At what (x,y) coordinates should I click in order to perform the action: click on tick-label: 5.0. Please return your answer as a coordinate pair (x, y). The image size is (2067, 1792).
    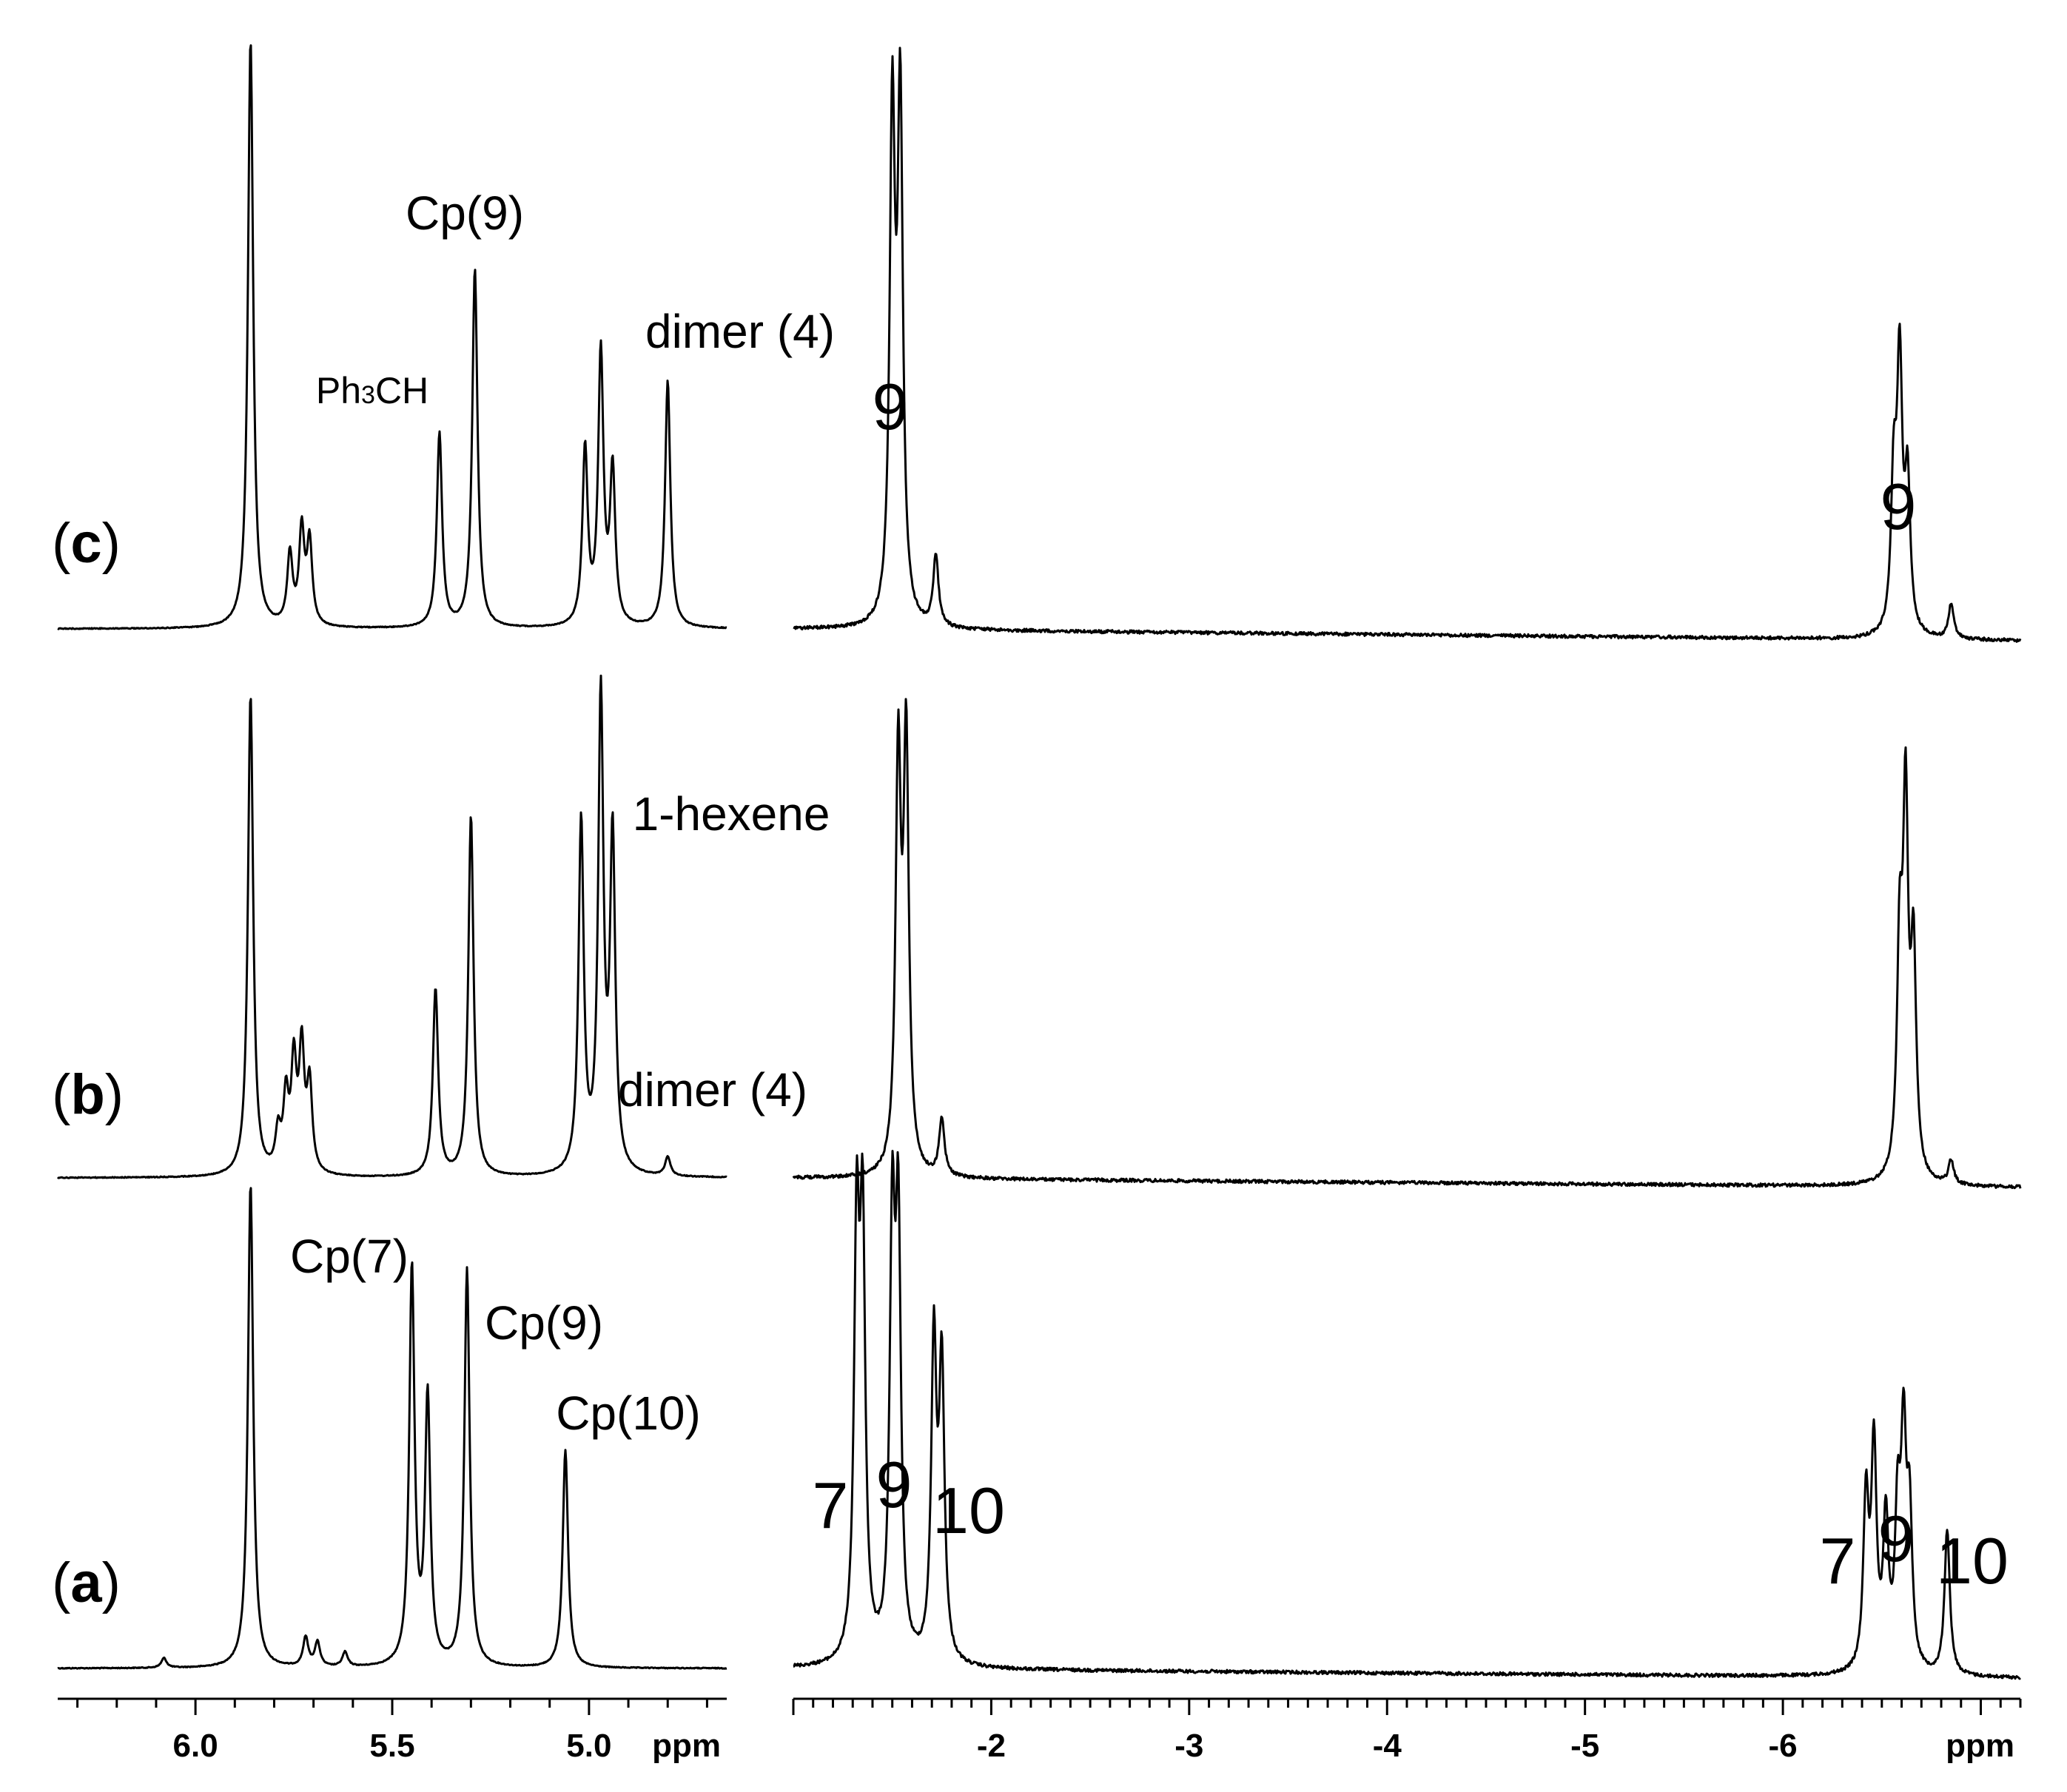
    Looking at the image, I should click on (588, 1746).